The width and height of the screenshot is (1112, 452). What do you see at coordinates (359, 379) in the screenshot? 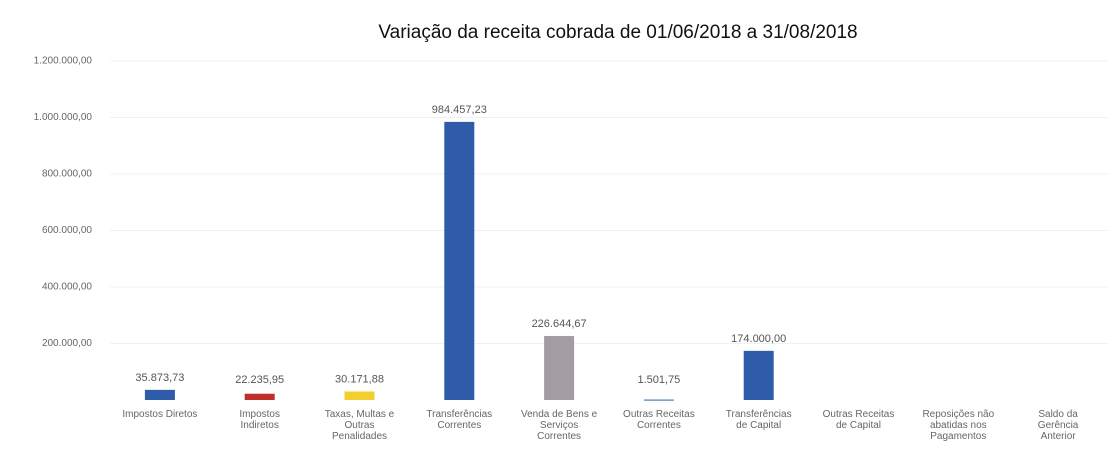
I see `value-label: 30.171,88` at bounding box center [359, 379].